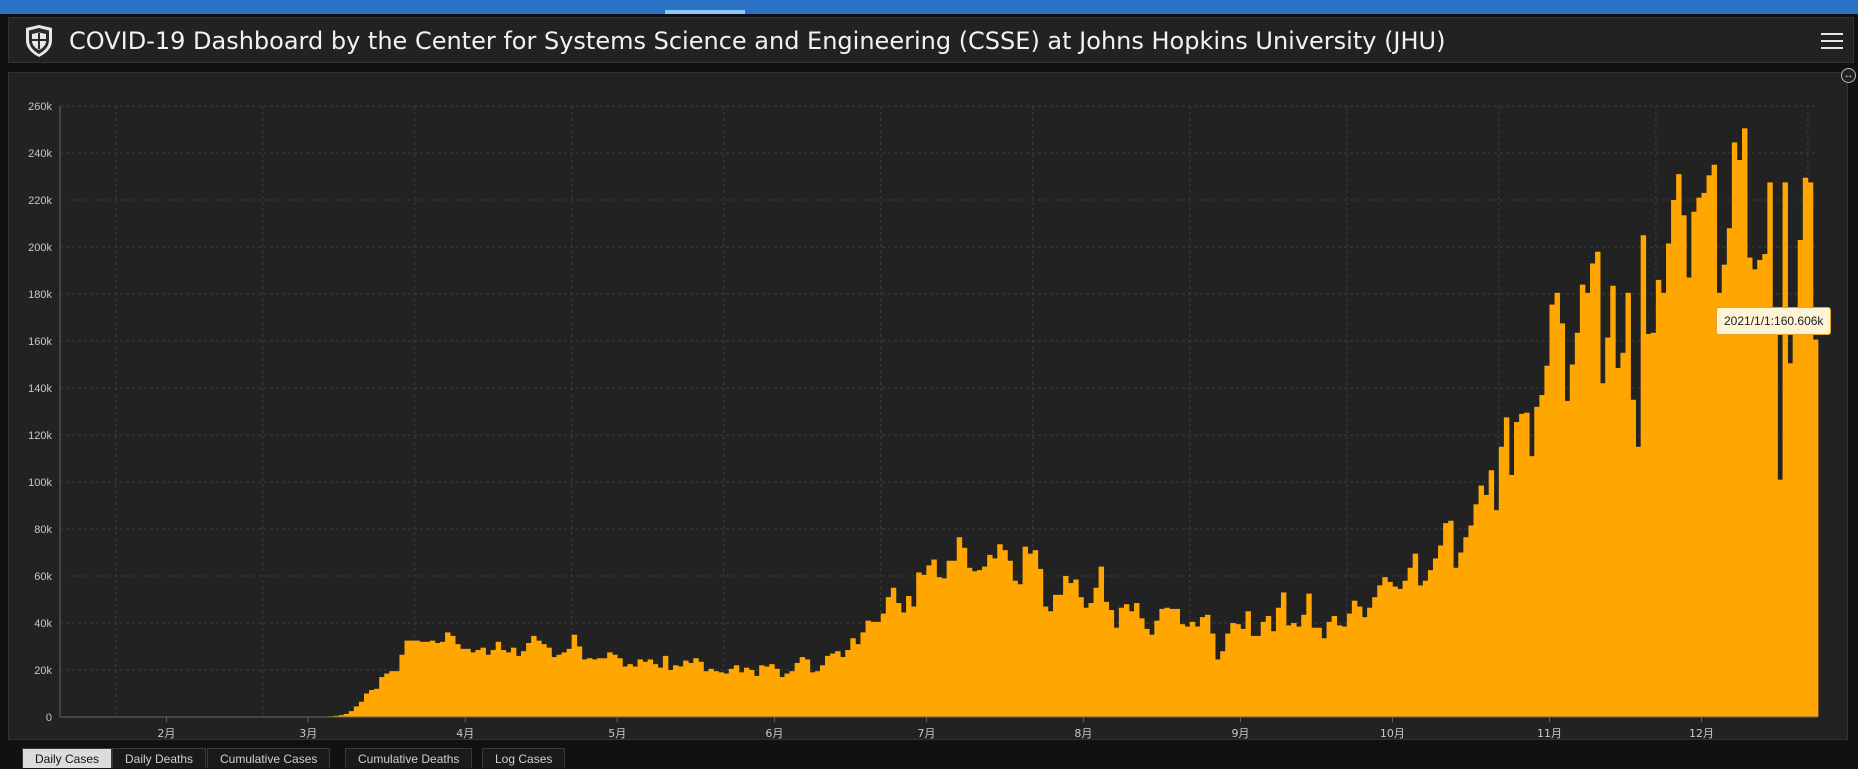 This screenshot has width=1858, height=769. Describe the element at coordinates (67, 758) in the screenshot. I see `tab-daily-cases: Daily Cases` at that location.